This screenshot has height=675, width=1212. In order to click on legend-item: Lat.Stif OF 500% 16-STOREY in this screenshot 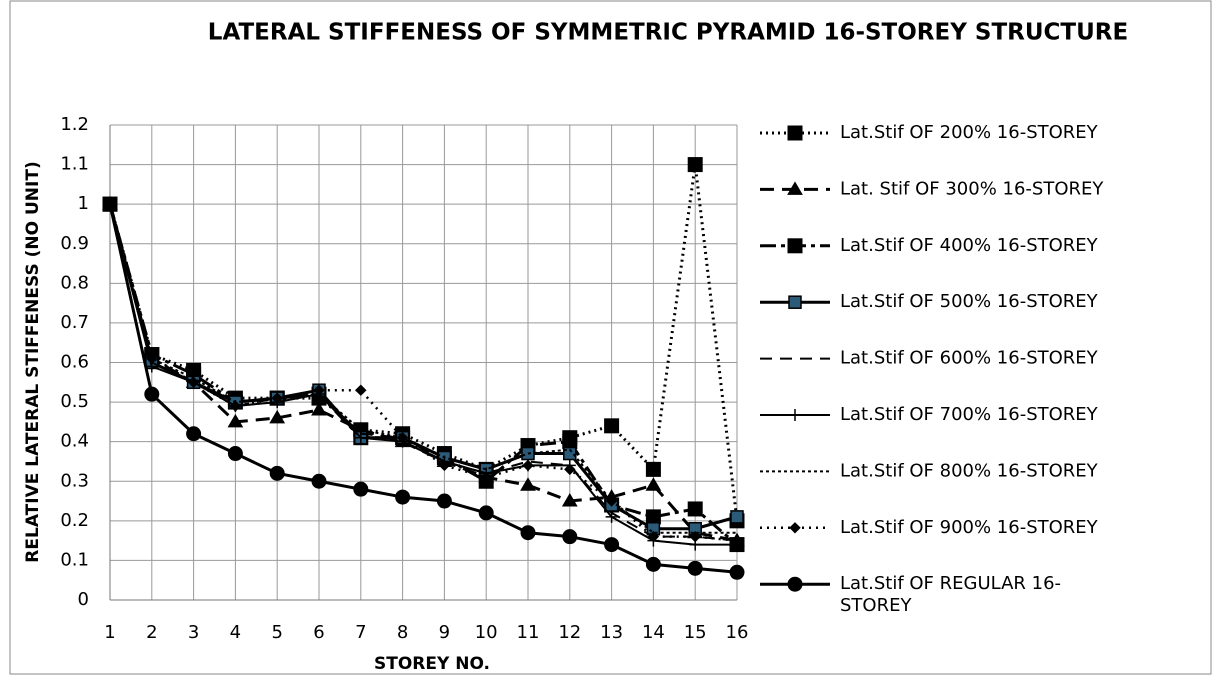, I will do `click(929, 301)`.